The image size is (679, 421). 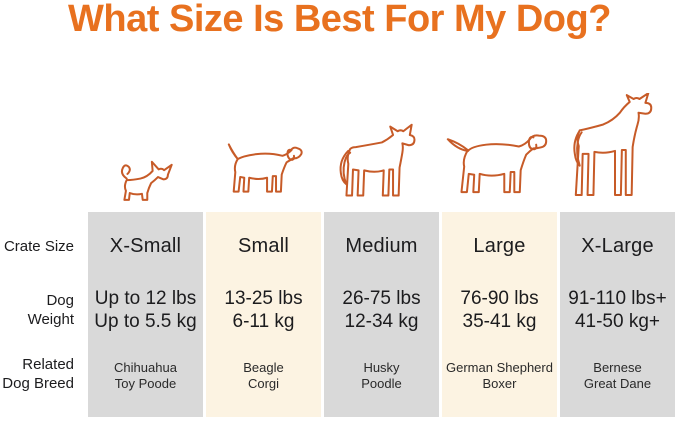 I want to click on great-dane-dog-icon, so click(x=615, y=148).